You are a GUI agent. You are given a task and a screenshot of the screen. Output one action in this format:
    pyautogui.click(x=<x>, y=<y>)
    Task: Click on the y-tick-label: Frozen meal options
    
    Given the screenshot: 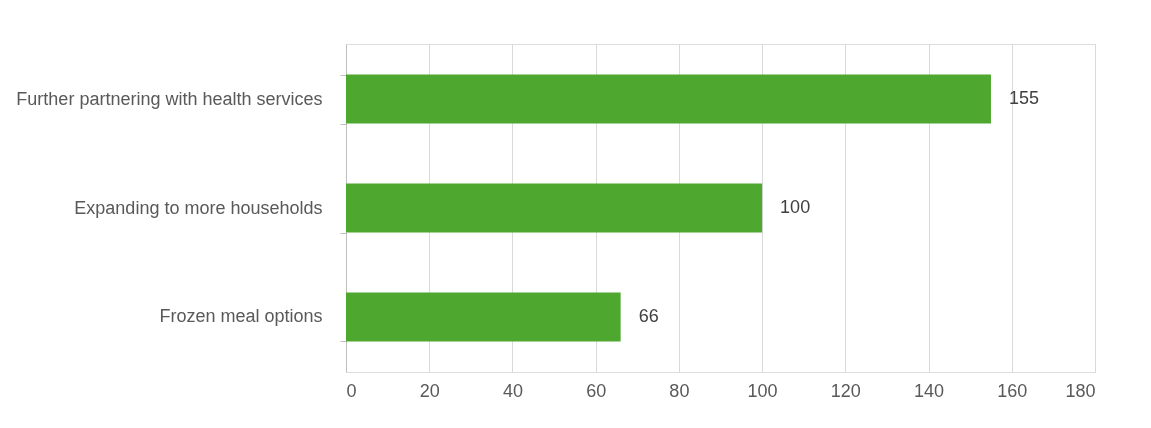 What is the action you would take?
    pyautogui.click(x=241, y=316)
    